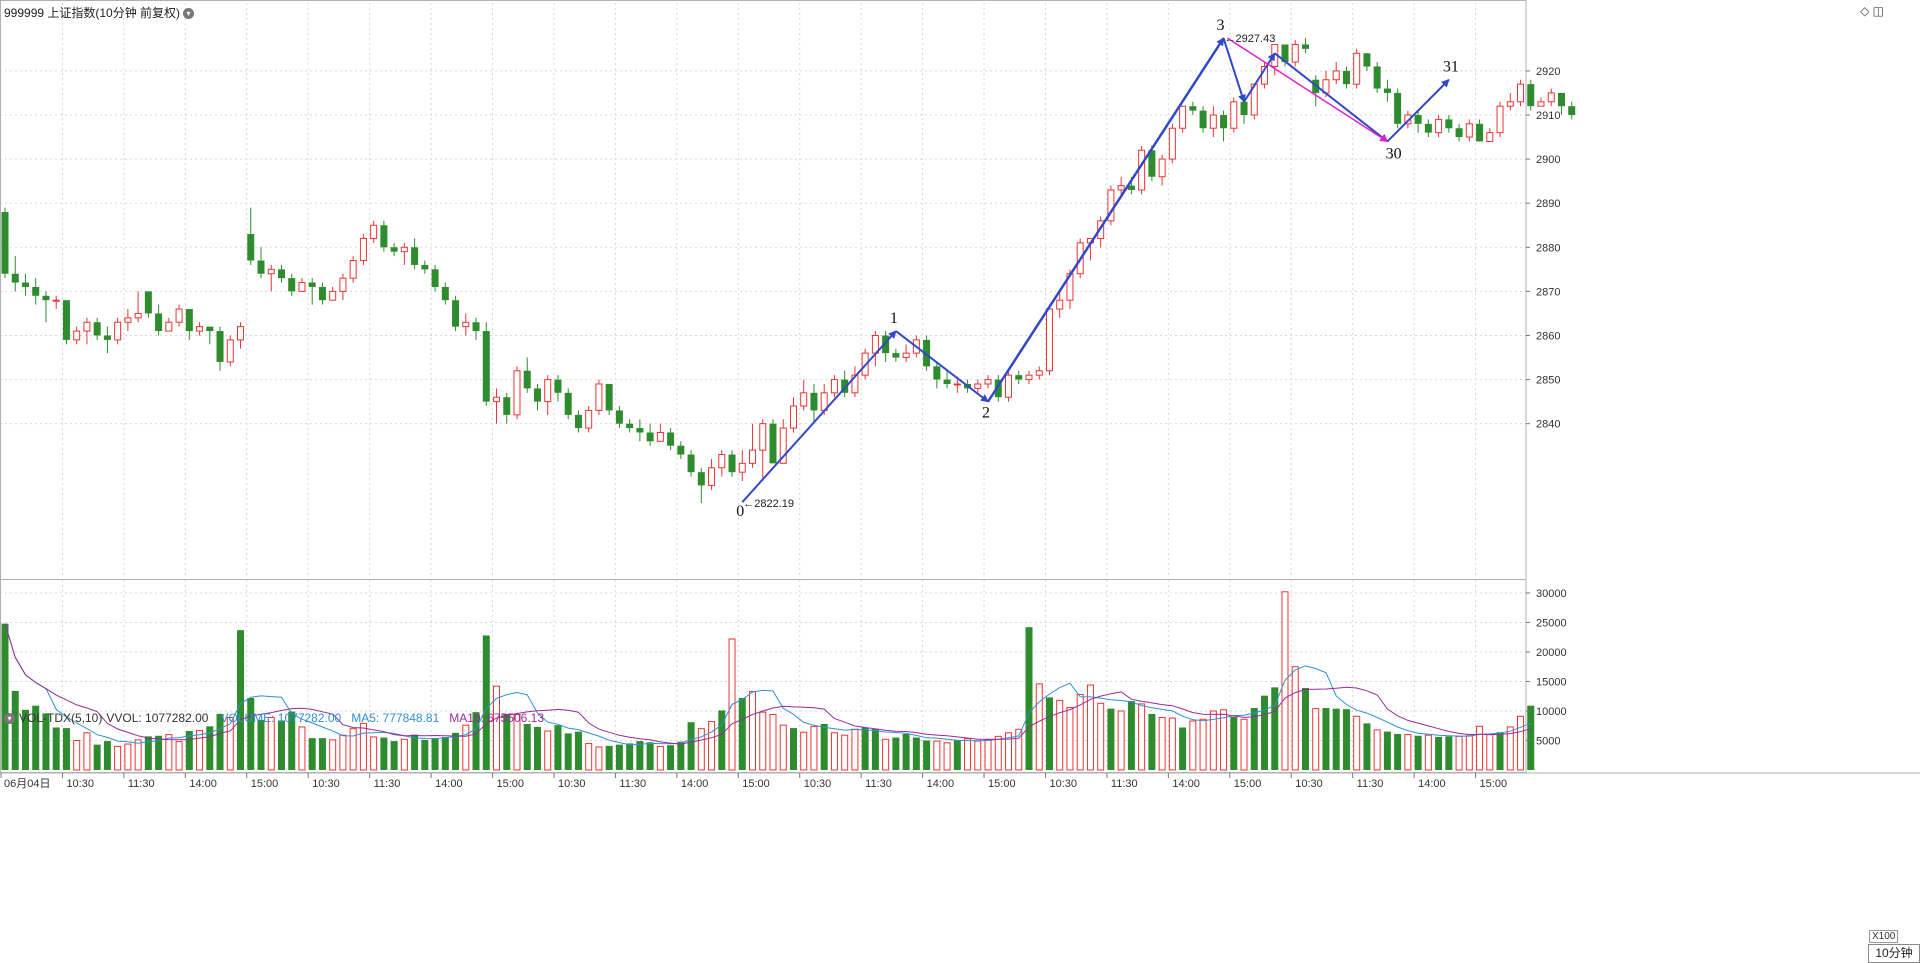 The width and height of the screenshot is (1920, 963). I want to click on period-selector: 10分钟, so click(1894, 953).